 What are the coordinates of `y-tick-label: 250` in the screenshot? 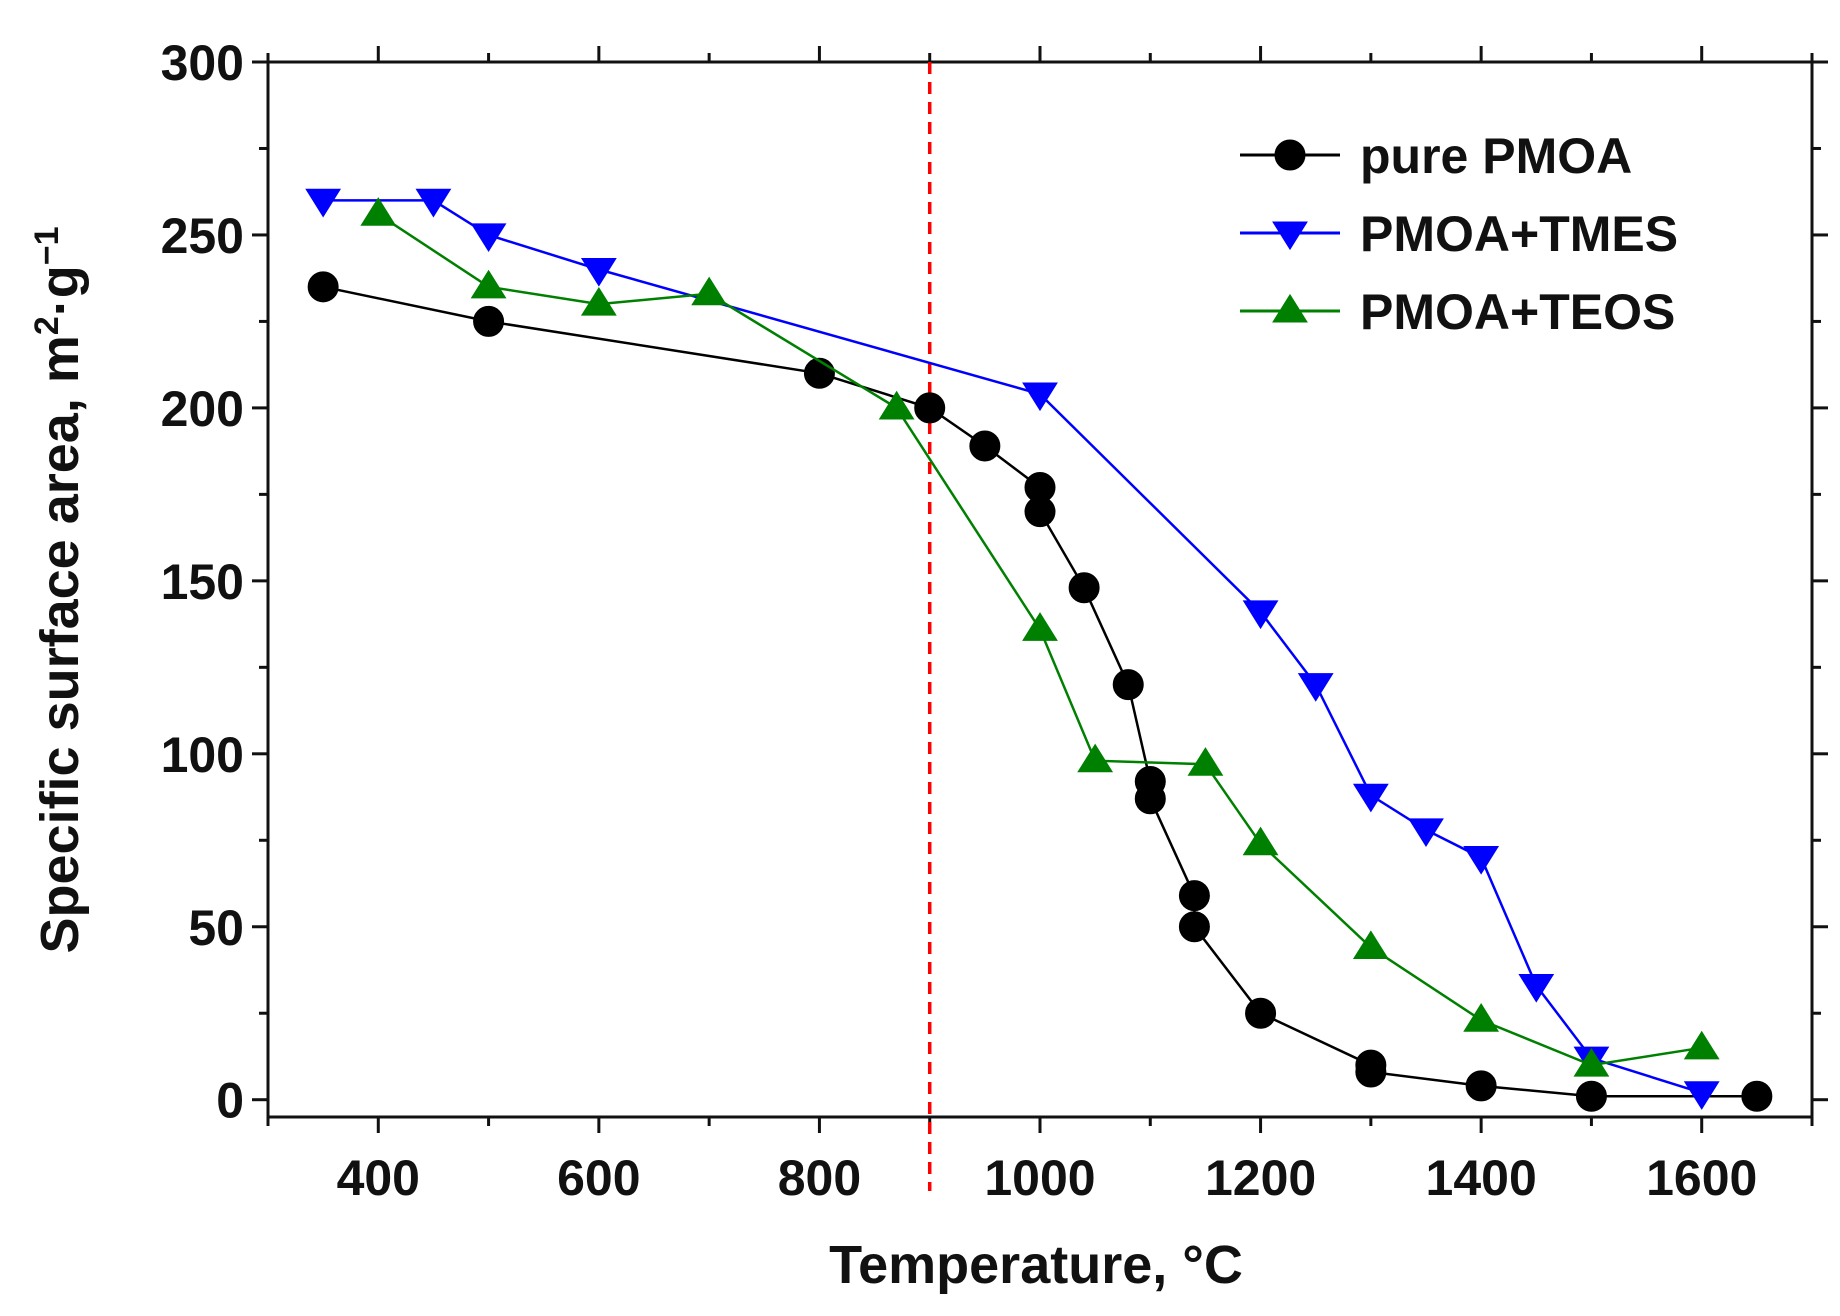 It's located at (202, 236).